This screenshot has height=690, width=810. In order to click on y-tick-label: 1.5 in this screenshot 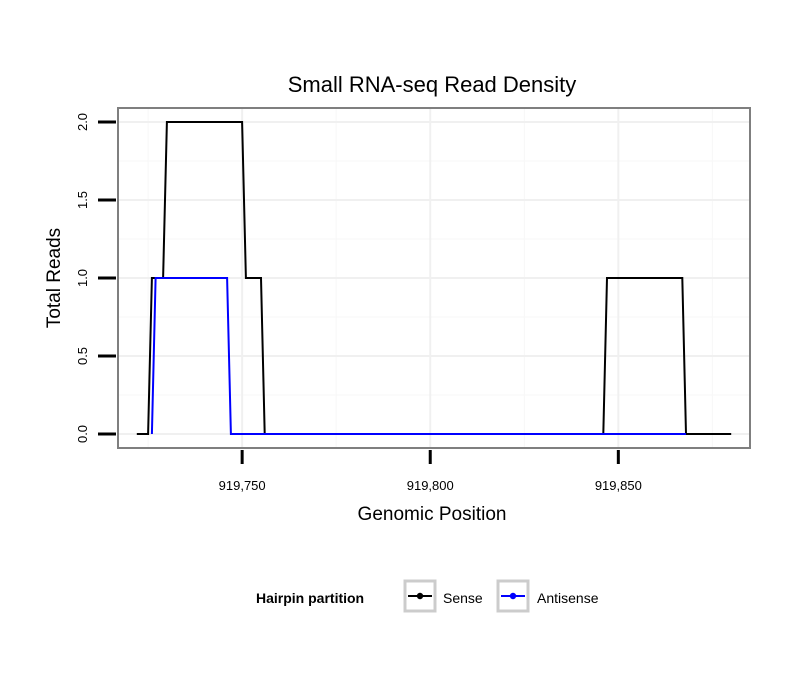, I will do `click(82, 200)`.